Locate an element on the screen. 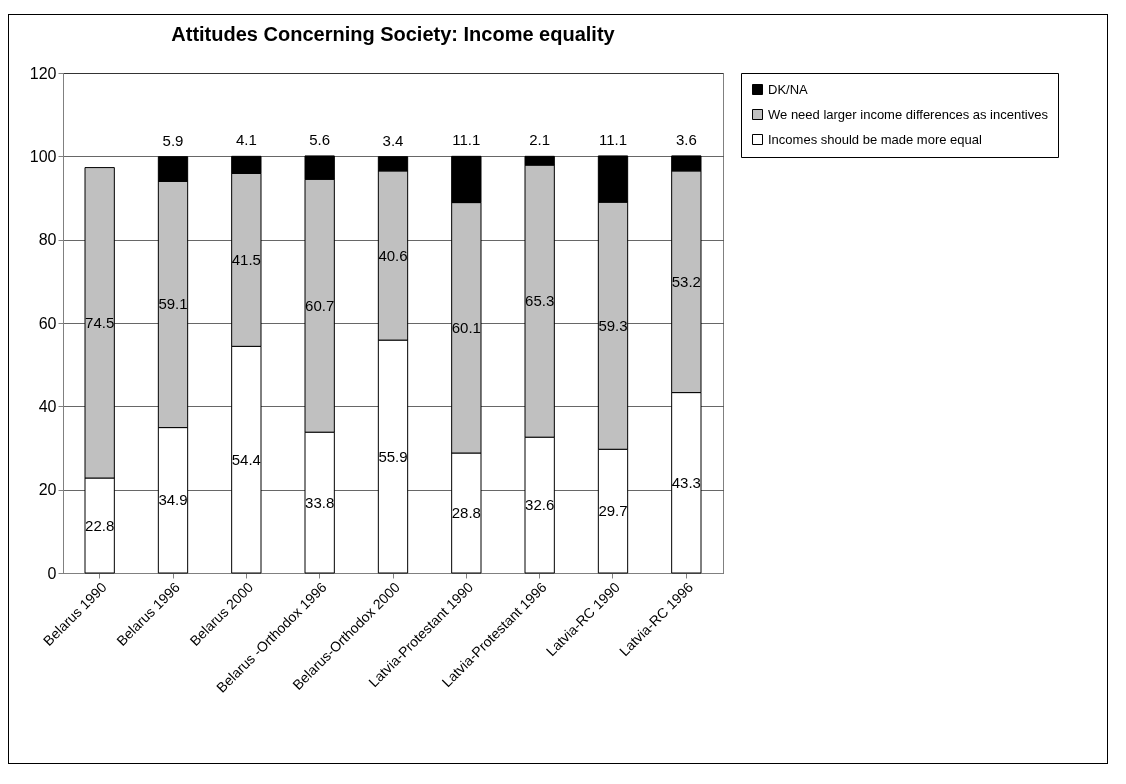  data-label: 65.3 is located at coordinates (540, 301).